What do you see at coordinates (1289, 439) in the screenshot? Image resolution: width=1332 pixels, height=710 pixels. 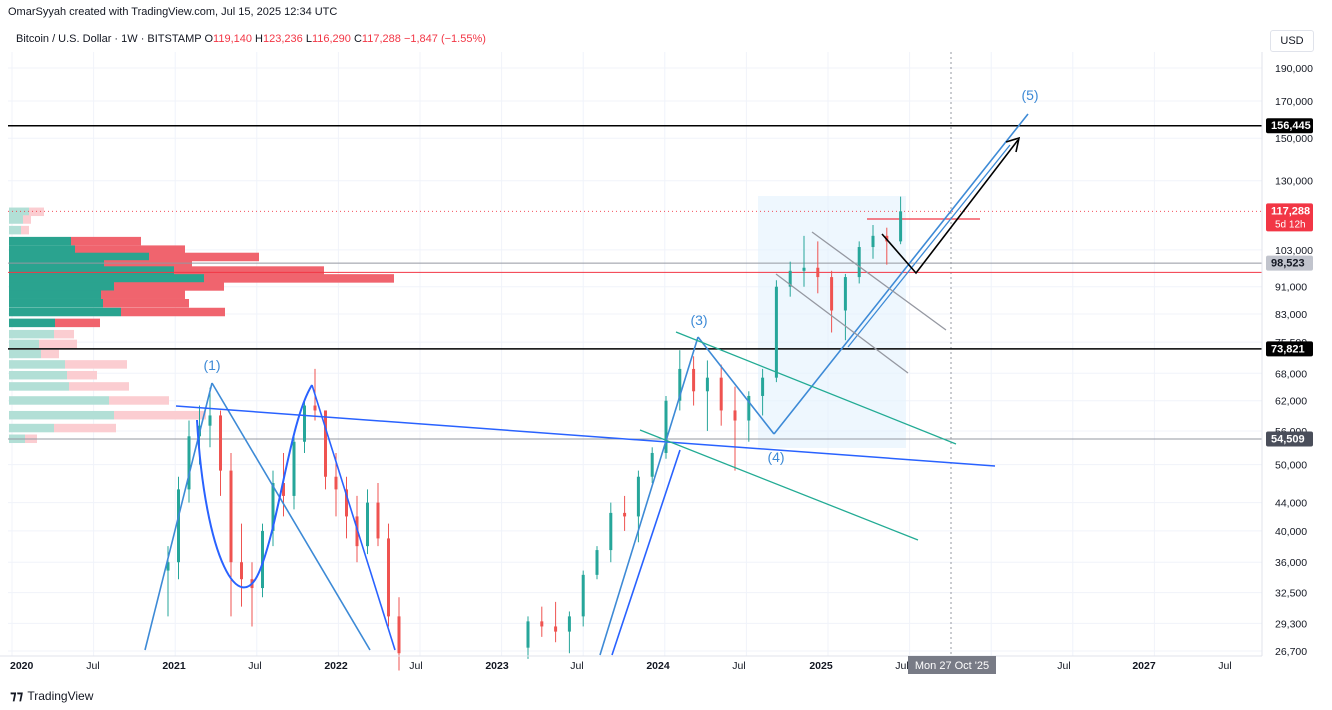 I see `price-tag` at bounding box center [1289, 439].